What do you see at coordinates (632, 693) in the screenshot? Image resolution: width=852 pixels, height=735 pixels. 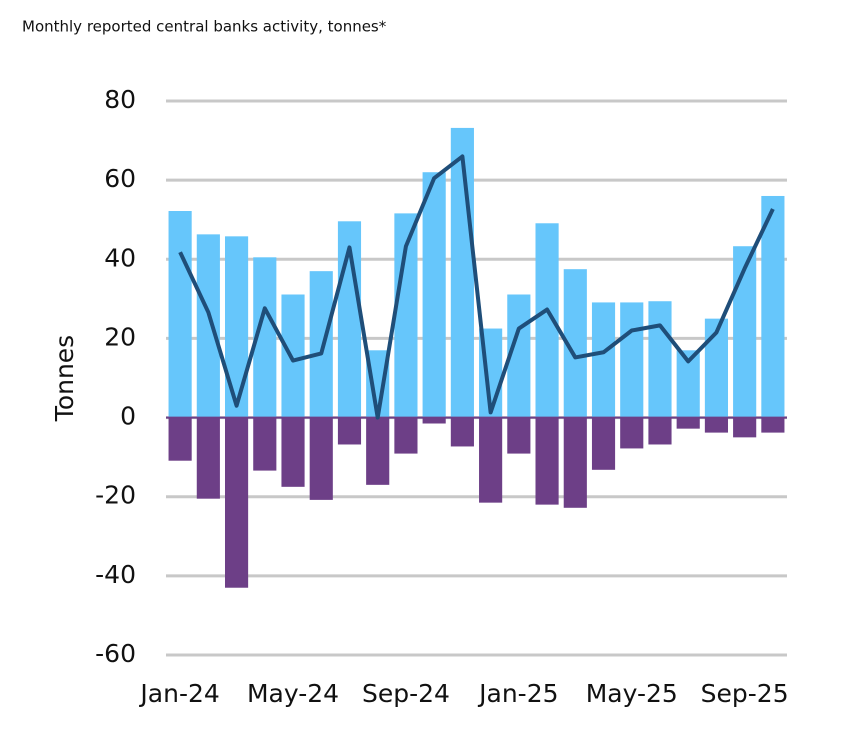 I see `x-tick-label: May-25` at bounding box center [632, 693].